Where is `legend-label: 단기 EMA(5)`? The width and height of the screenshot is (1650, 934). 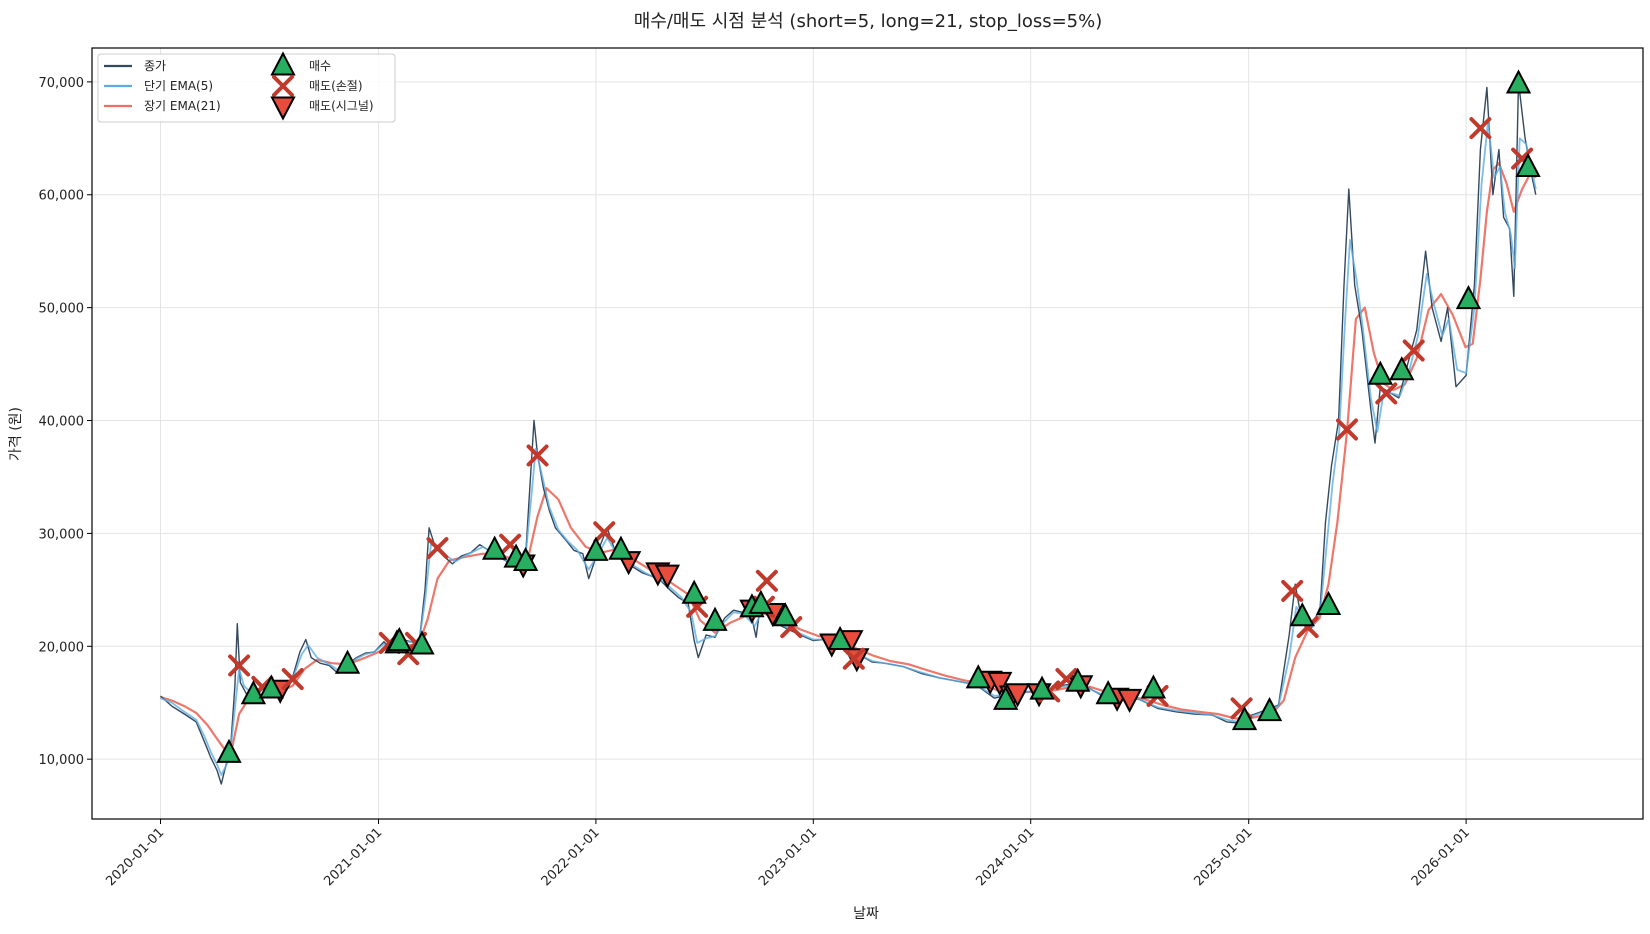
legend-label: 단기 EMA(5) is located at coordinates (178, 86).